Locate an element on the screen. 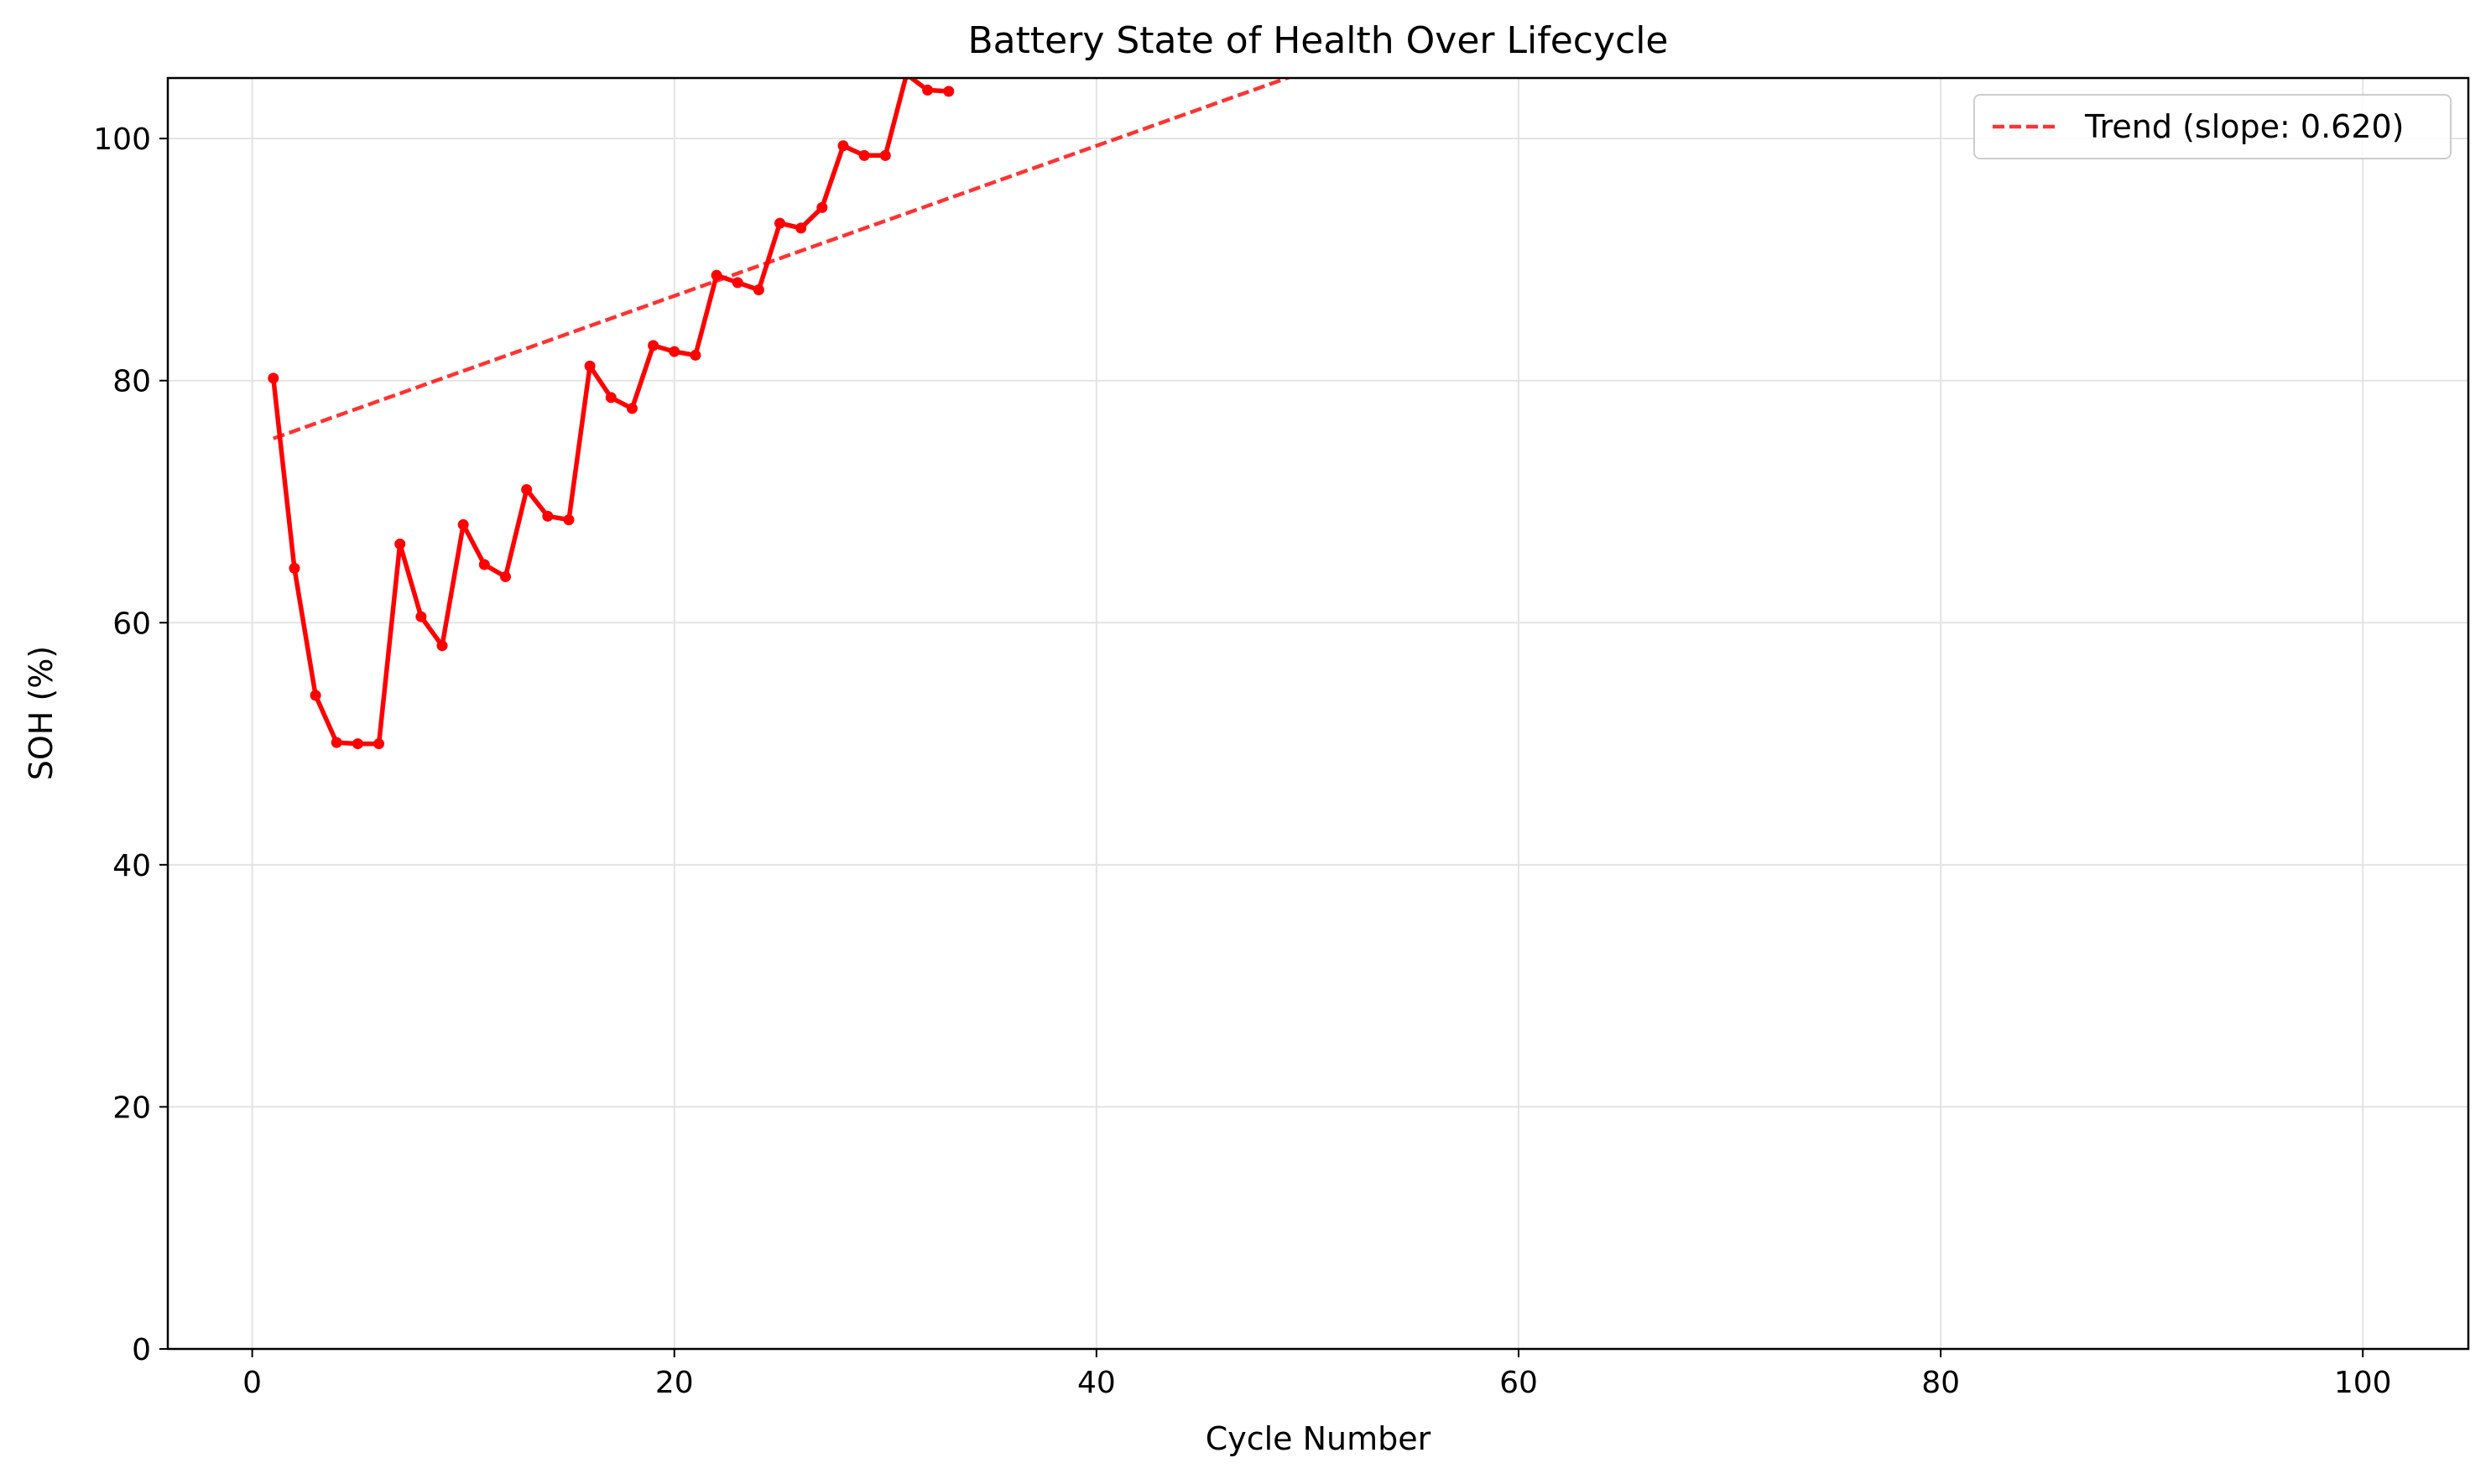  legend-box is located at coordinates (2212, 126).